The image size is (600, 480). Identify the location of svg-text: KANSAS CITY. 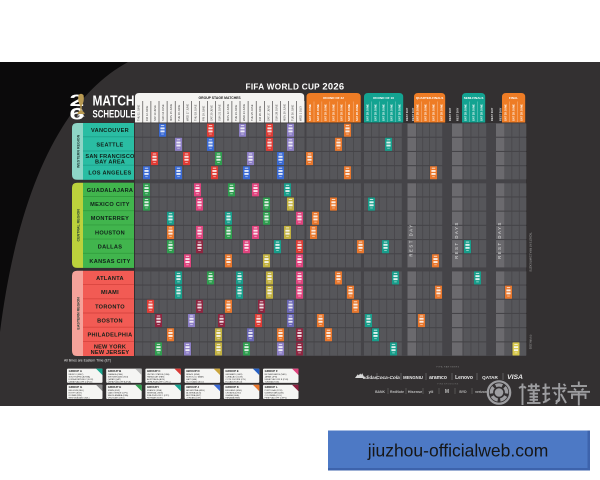
(109, 262).